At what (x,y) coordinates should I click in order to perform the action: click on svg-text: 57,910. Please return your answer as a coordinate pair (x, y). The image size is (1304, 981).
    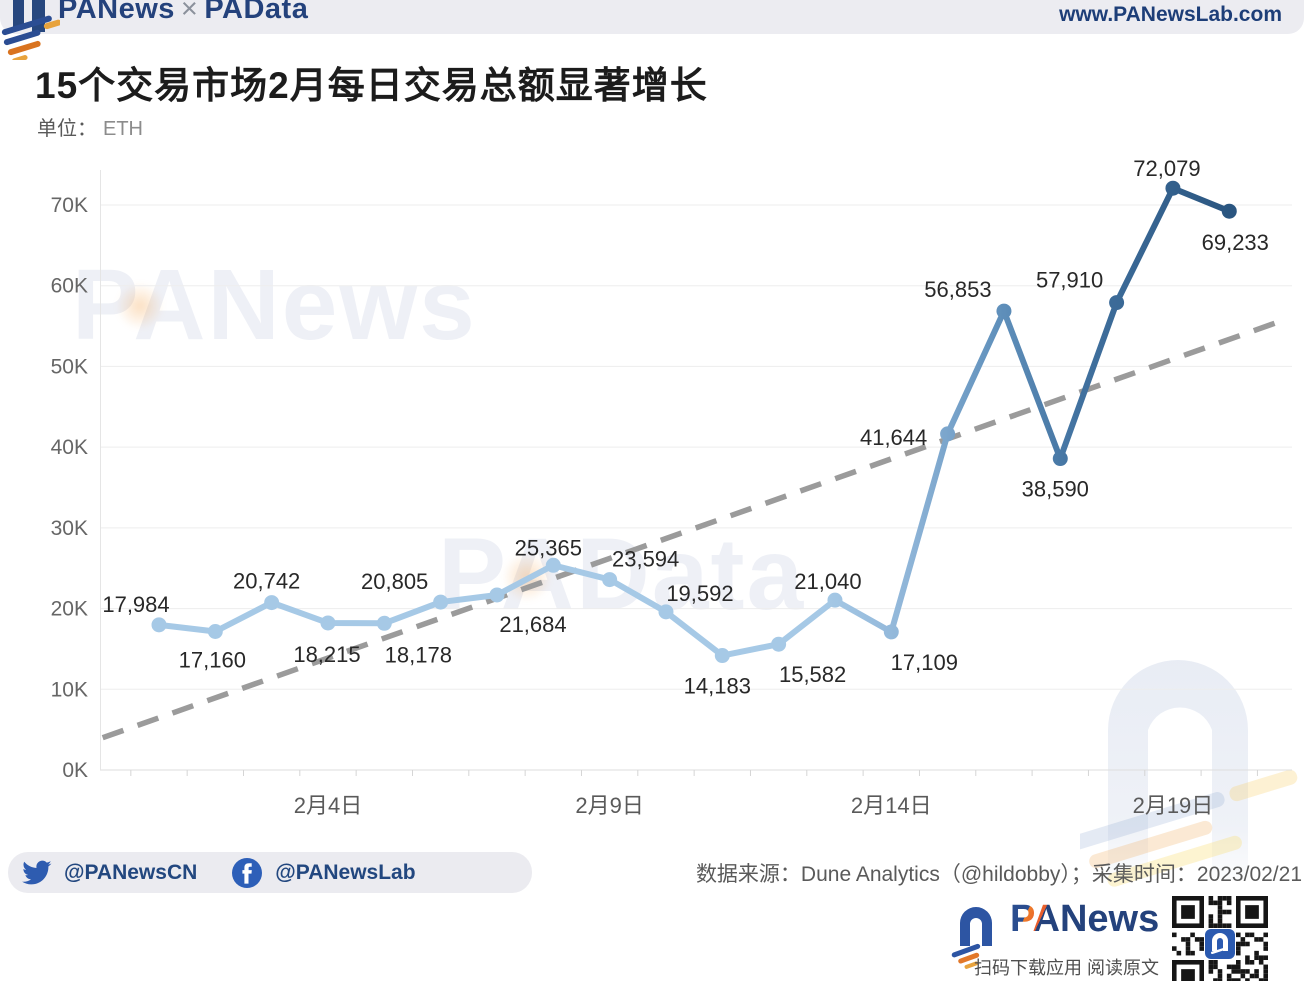
    Looking at the image, I should click on (1069, 280).